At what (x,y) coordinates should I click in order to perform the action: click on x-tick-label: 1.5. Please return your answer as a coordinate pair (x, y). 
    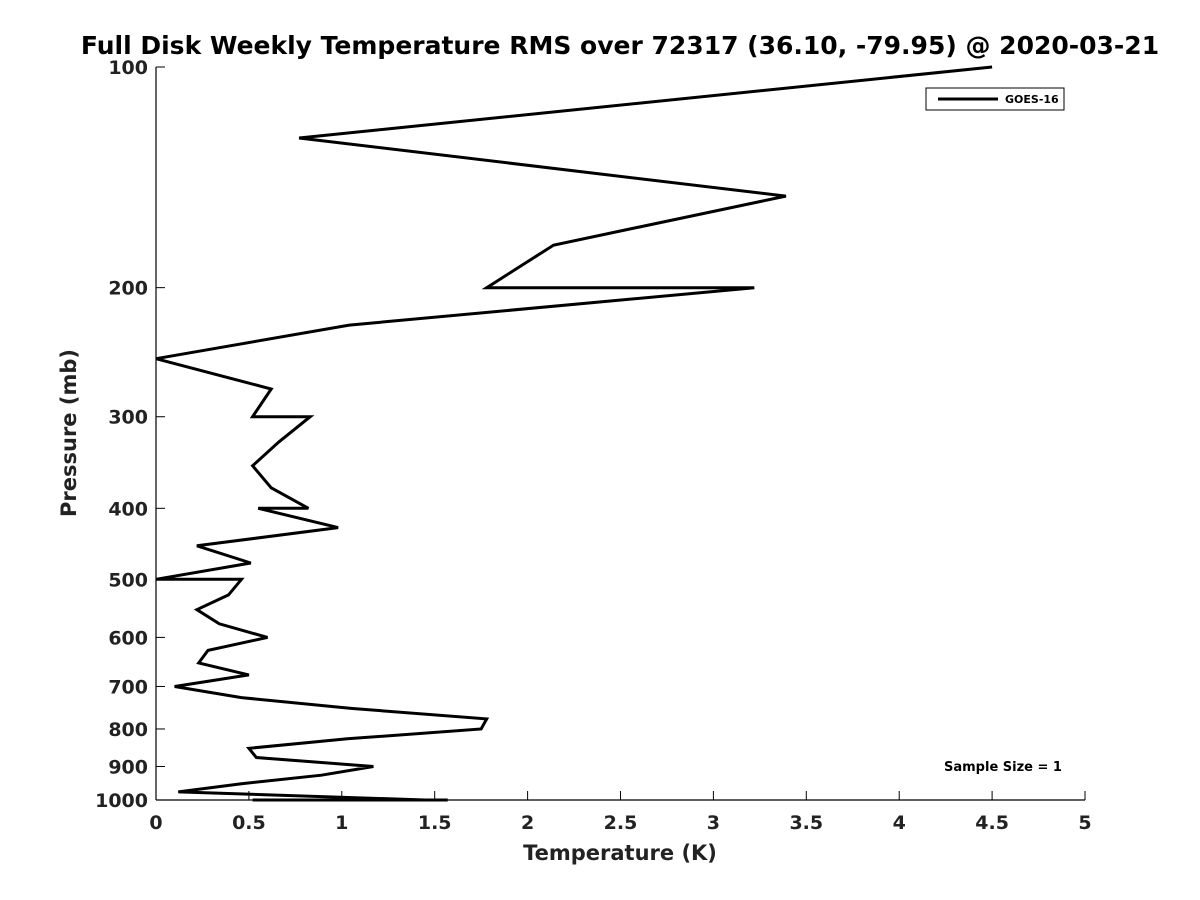
    Looking at the image, I should click on (435, 823).